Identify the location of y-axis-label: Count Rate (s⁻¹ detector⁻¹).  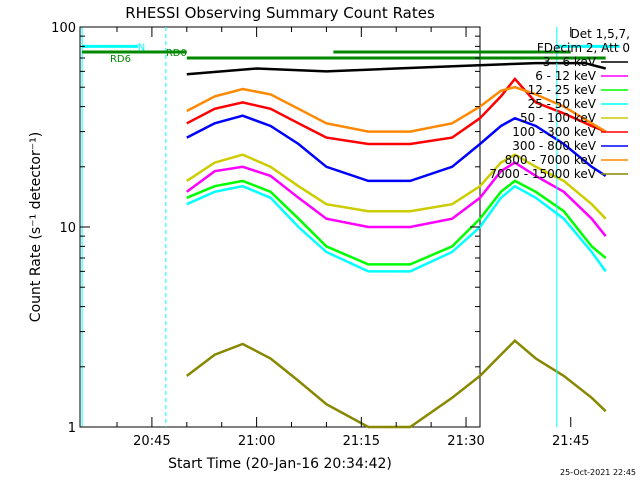
(36, 227).